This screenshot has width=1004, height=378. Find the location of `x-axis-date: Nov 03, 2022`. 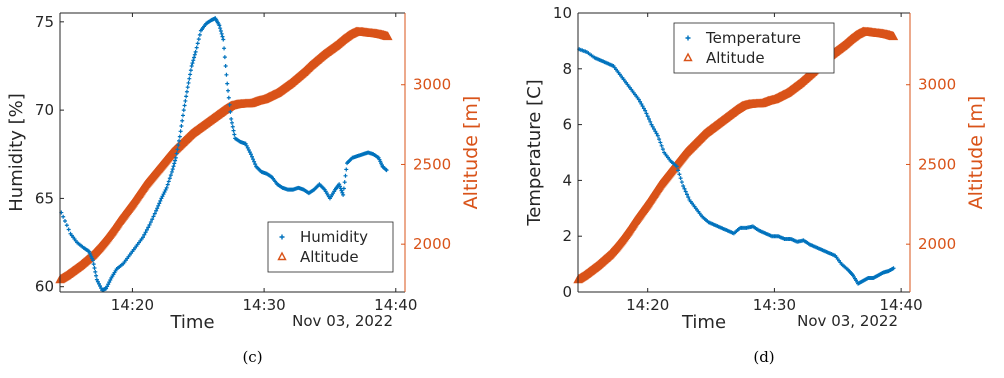

x-axis-date: Nov 03, 2022 is located at coordinates (847, 321).